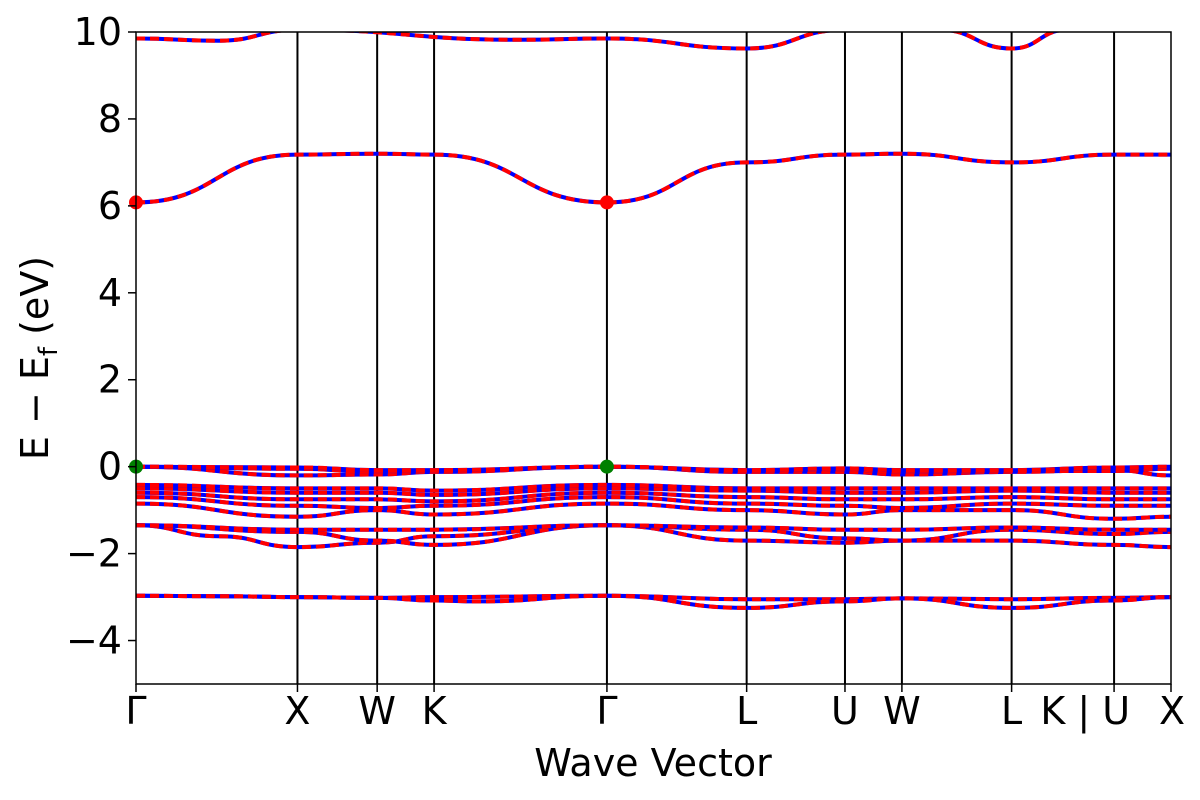 The image size is (1200, 800). Describe the element at coordinates (94, 641) in the screenshot. I see `y-tick-label: −4` at that location.